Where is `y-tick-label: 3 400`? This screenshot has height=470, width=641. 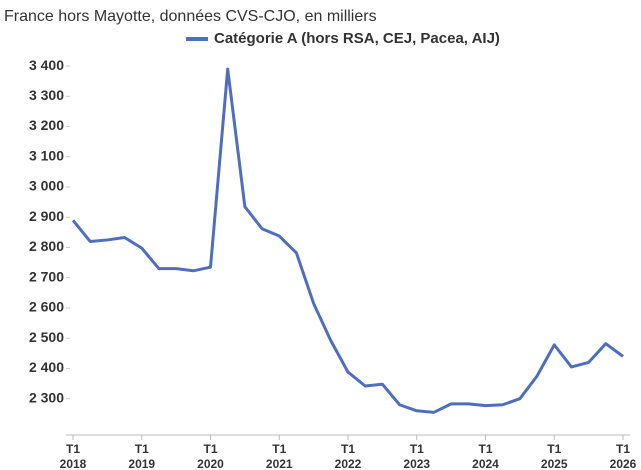 y-tick-label: 3 400 is located at coordinates (46, 65).